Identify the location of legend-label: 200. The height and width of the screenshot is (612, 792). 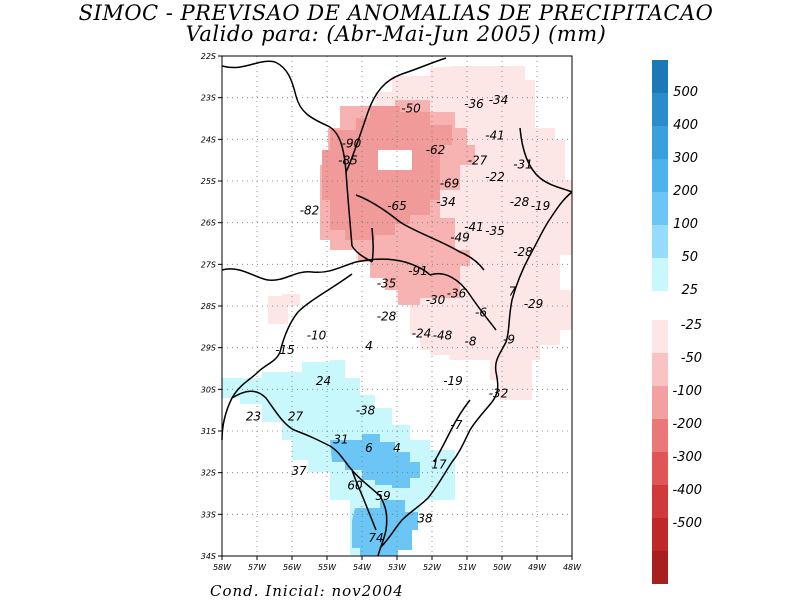
(685, 191).